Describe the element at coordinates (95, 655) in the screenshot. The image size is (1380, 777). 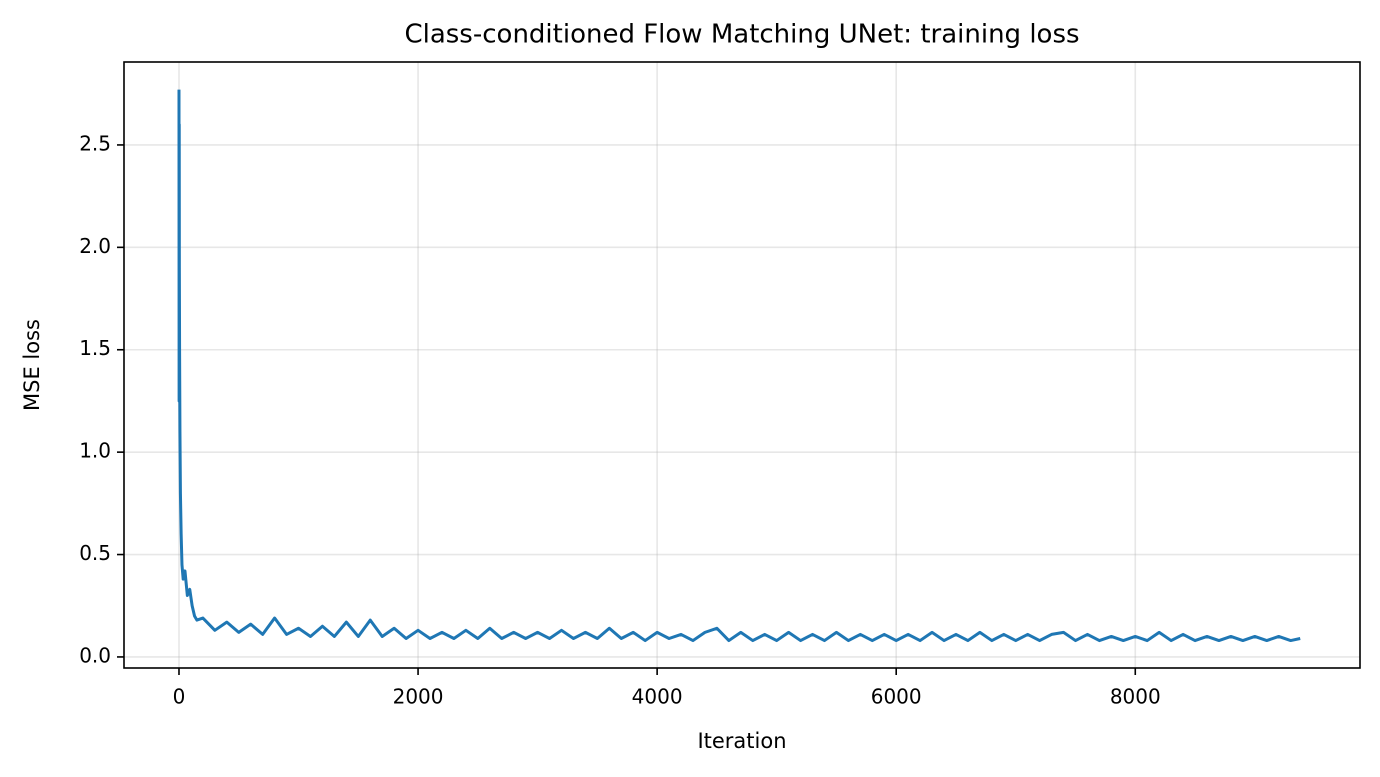
I see `y-tick-label: 0.0` at that location.